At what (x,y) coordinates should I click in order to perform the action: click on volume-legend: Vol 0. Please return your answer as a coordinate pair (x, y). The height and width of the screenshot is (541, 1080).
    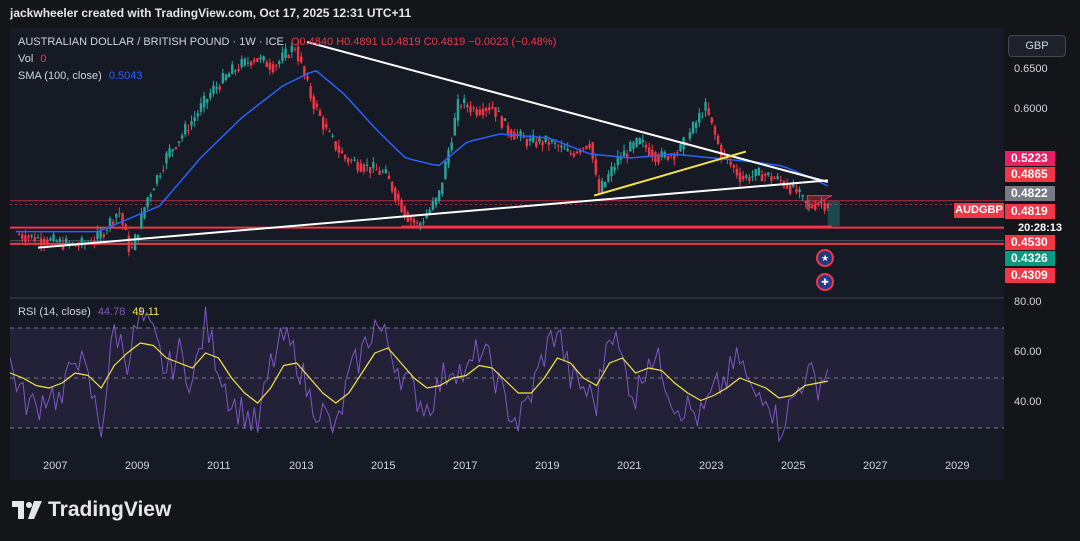
    Looking at the image, I should click on (34, 59).